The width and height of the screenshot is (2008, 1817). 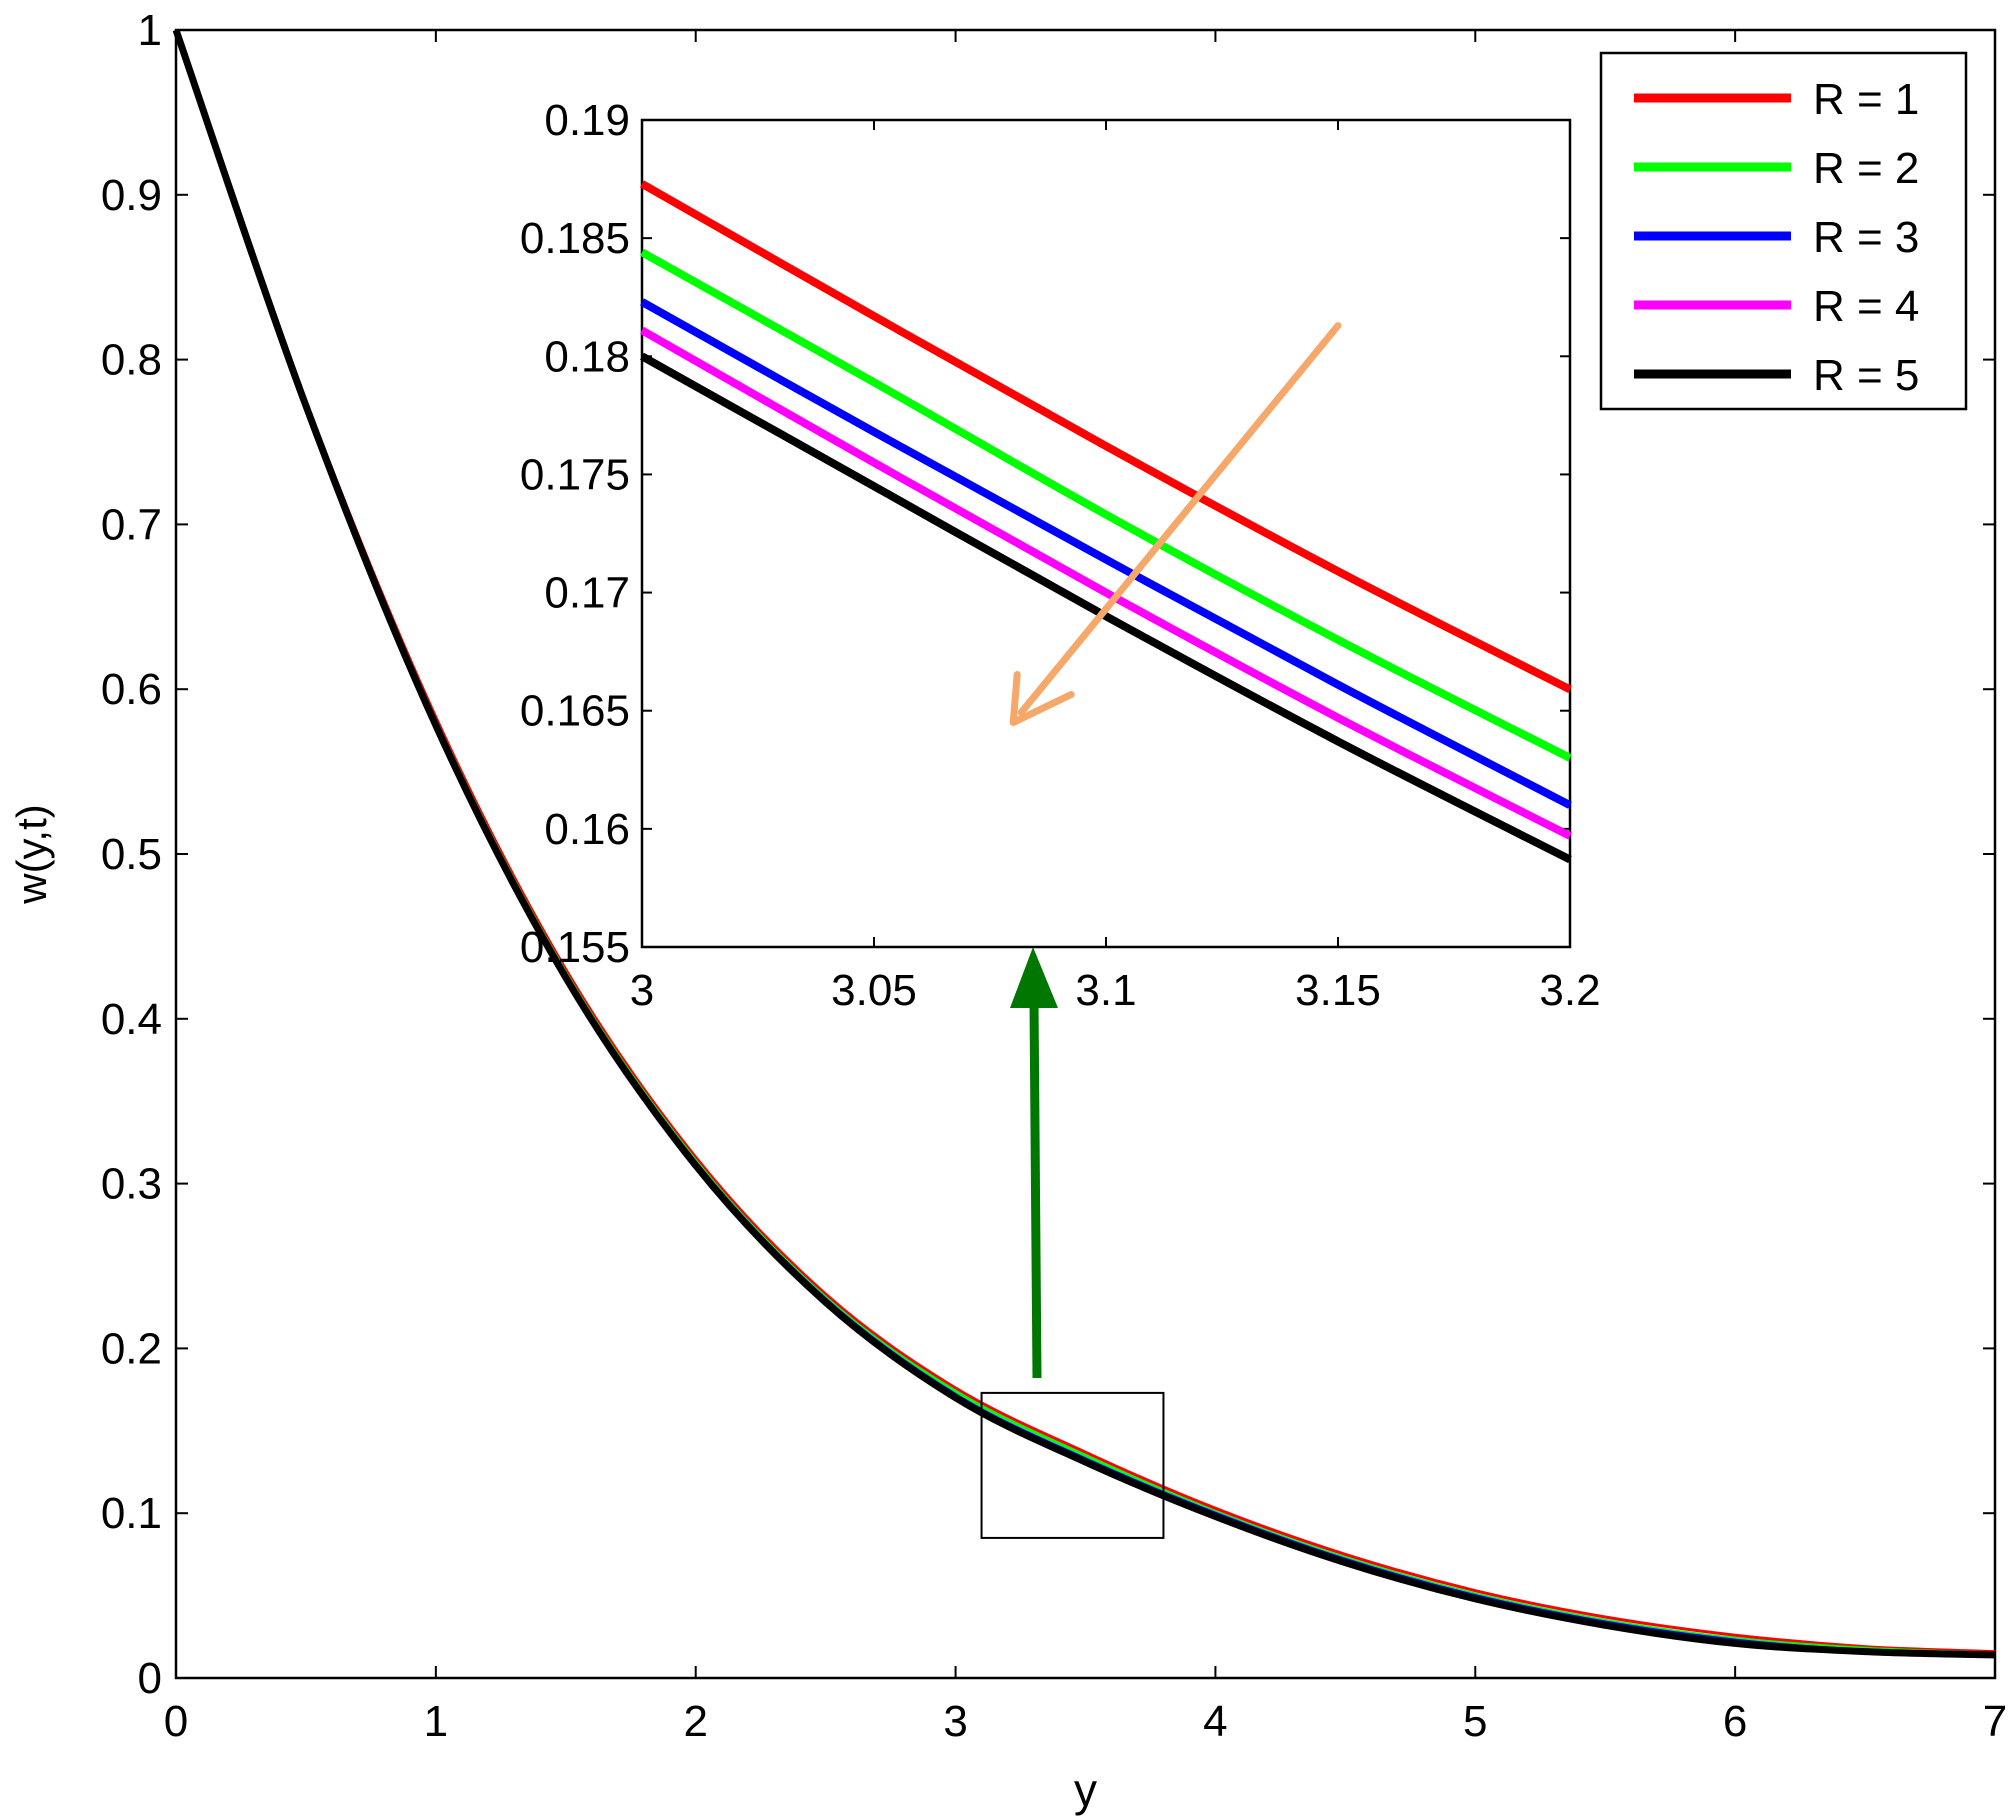 What do you see at coordinates (1475, 1721) in the screenshot?
I see `x-tick-label: 5` at bounding box center [1475, 1721].